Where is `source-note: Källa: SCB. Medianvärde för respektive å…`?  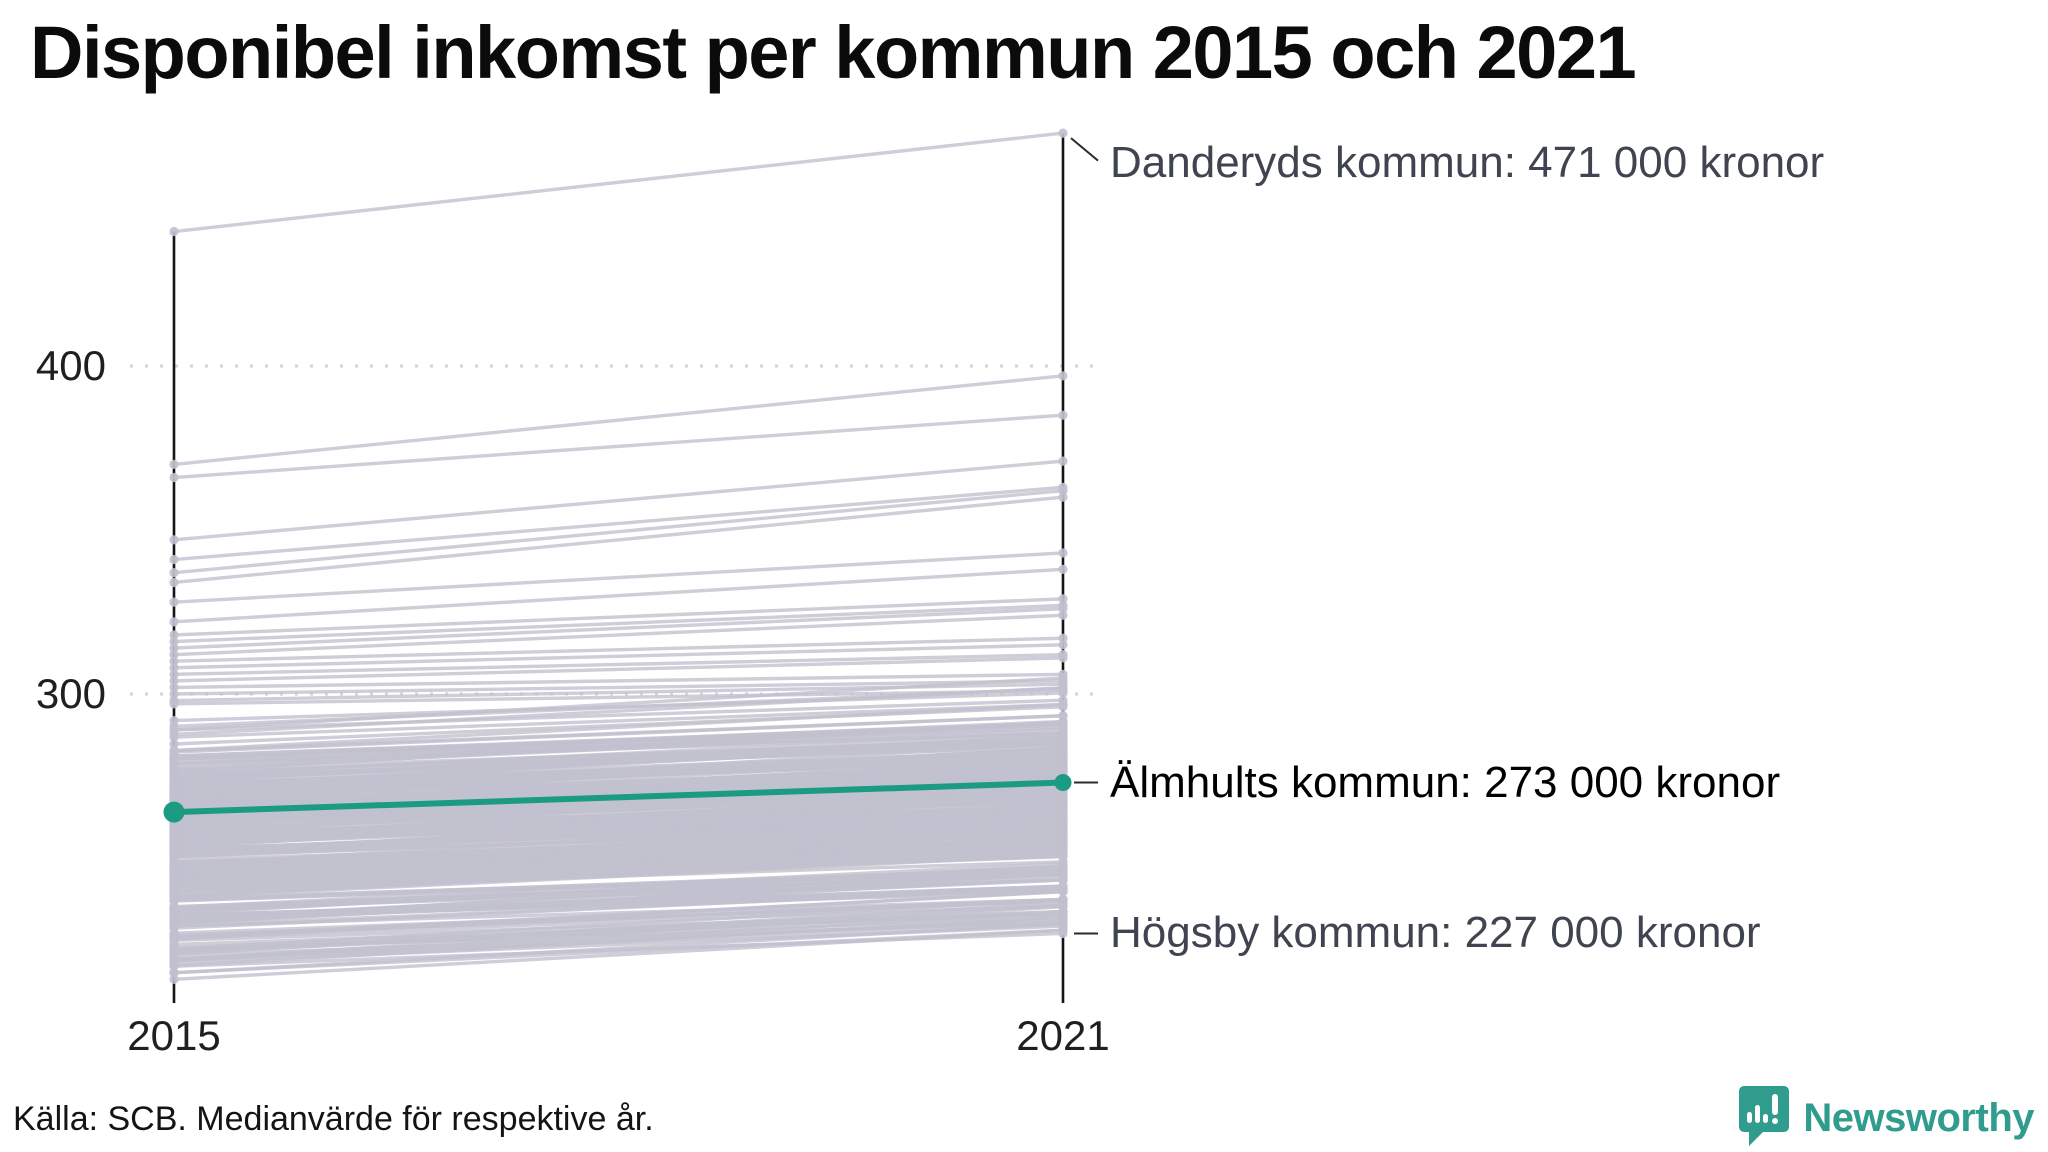
source-note: Källa: SCB. Medianvärde för respektive å… is located at coordinates (333, 1119).